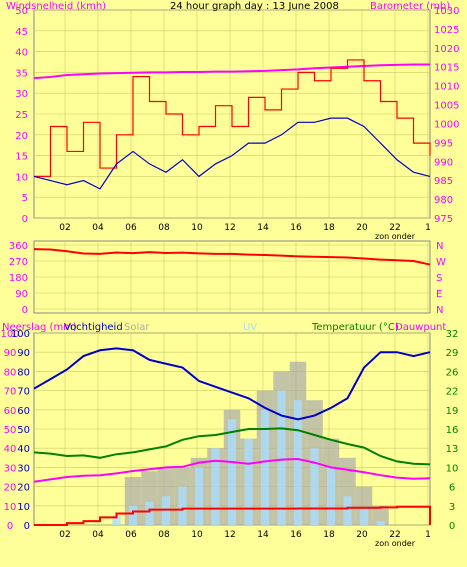 This screenshot has height=567, width=467. Describe the element at coordinates (10, 411) in the screenshot. I see `rain-tick-label: 60` at that location.